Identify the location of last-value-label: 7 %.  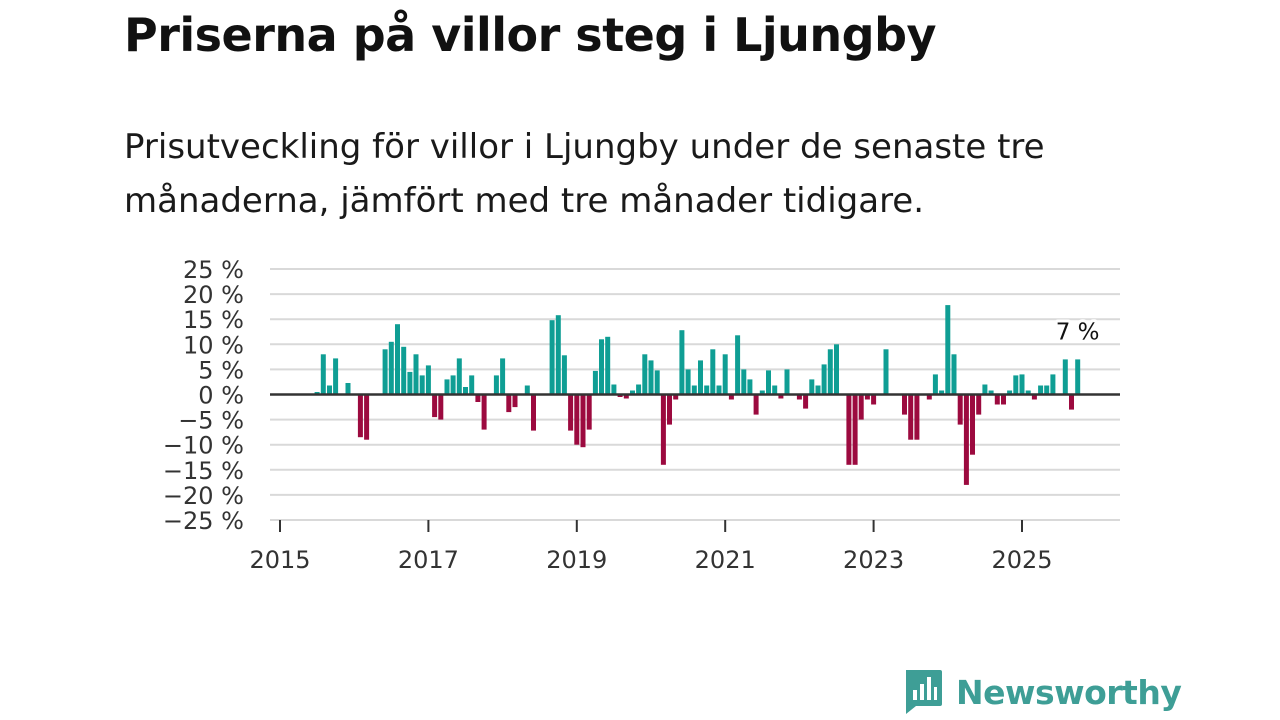
(1078, 332).